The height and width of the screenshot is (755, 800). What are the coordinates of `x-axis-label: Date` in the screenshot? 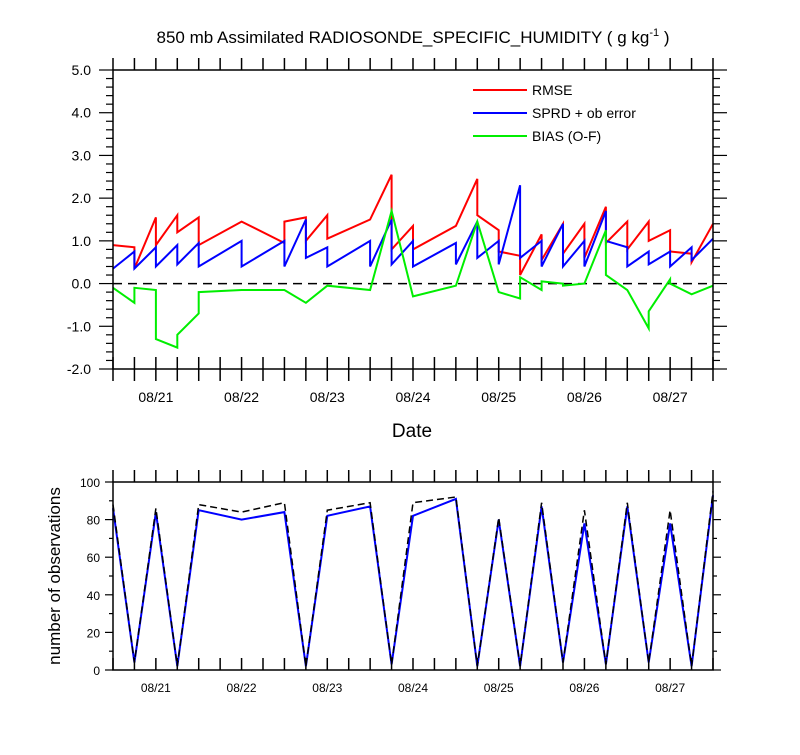 It's located at (412, 431).